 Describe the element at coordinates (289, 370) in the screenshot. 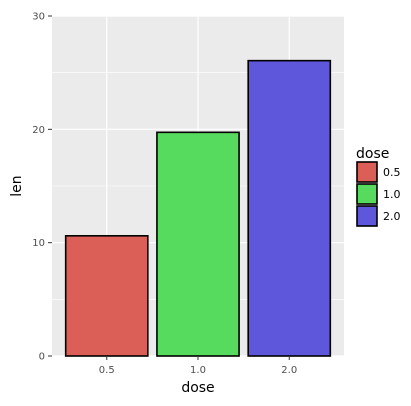

I see `x-tick-label: 2.0` at that location.